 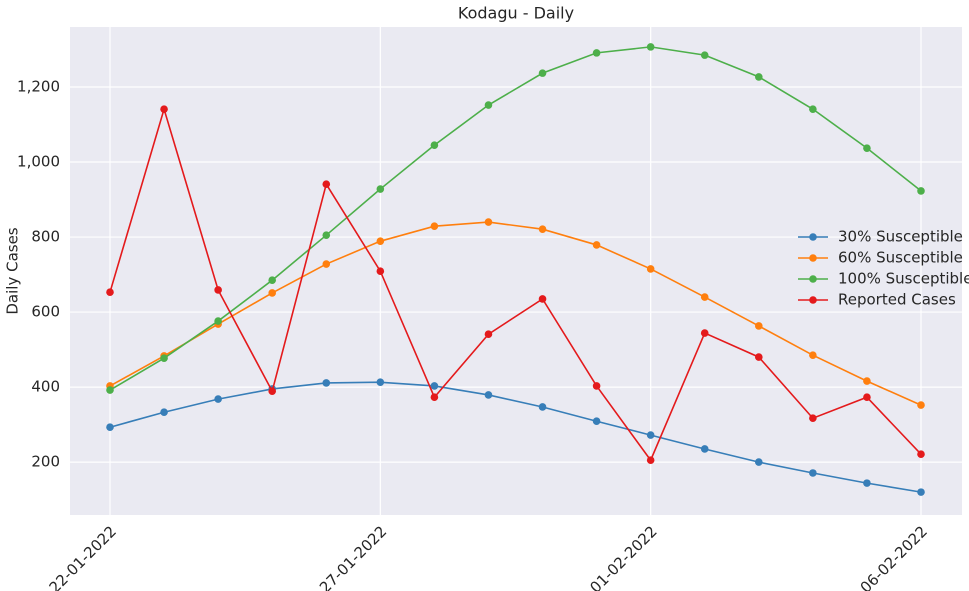 What do you see at coordinates (45, 462) in the screenshot?
I see `y-tick-label: 200` at bounding box center [45, 462].